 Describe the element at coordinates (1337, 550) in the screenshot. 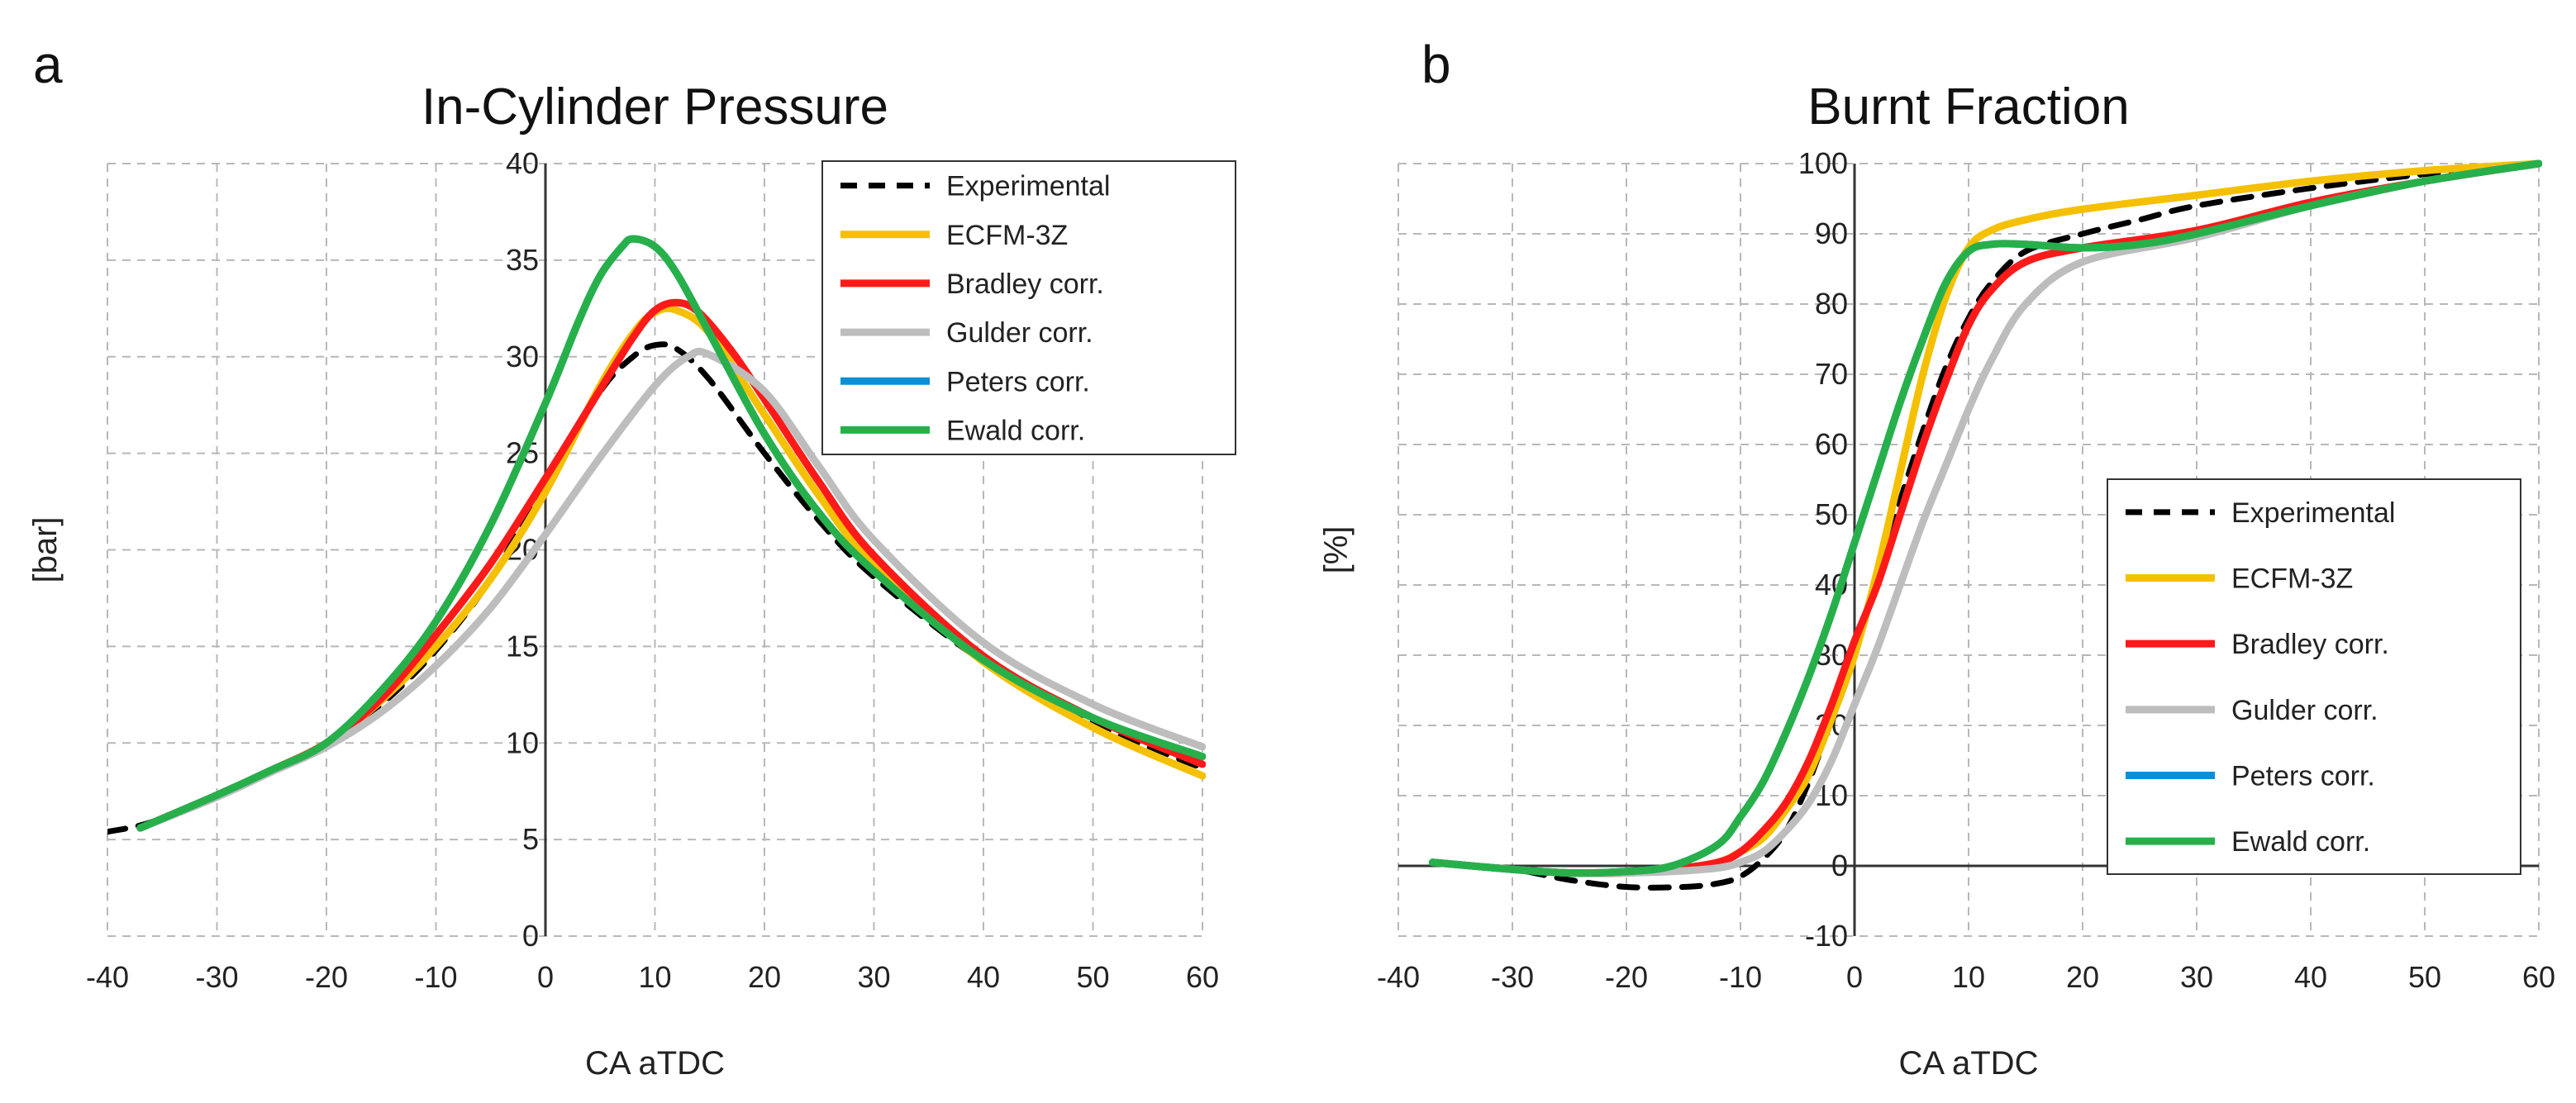

I see `y-axis-label: [%]` at that location.